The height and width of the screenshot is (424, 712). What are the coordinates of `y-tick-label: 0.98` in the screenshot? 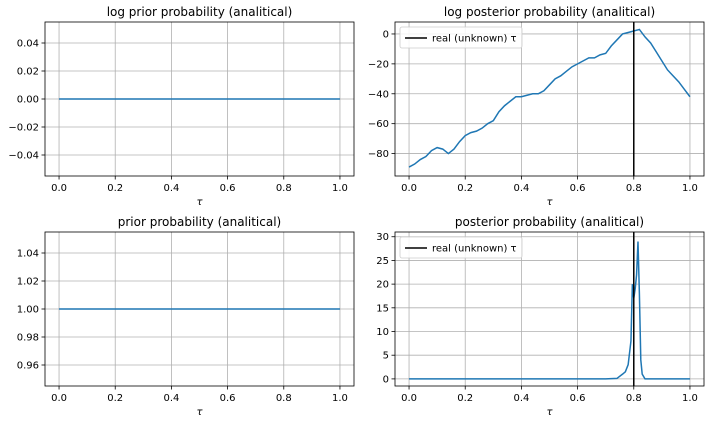 It's located at (28, 338).